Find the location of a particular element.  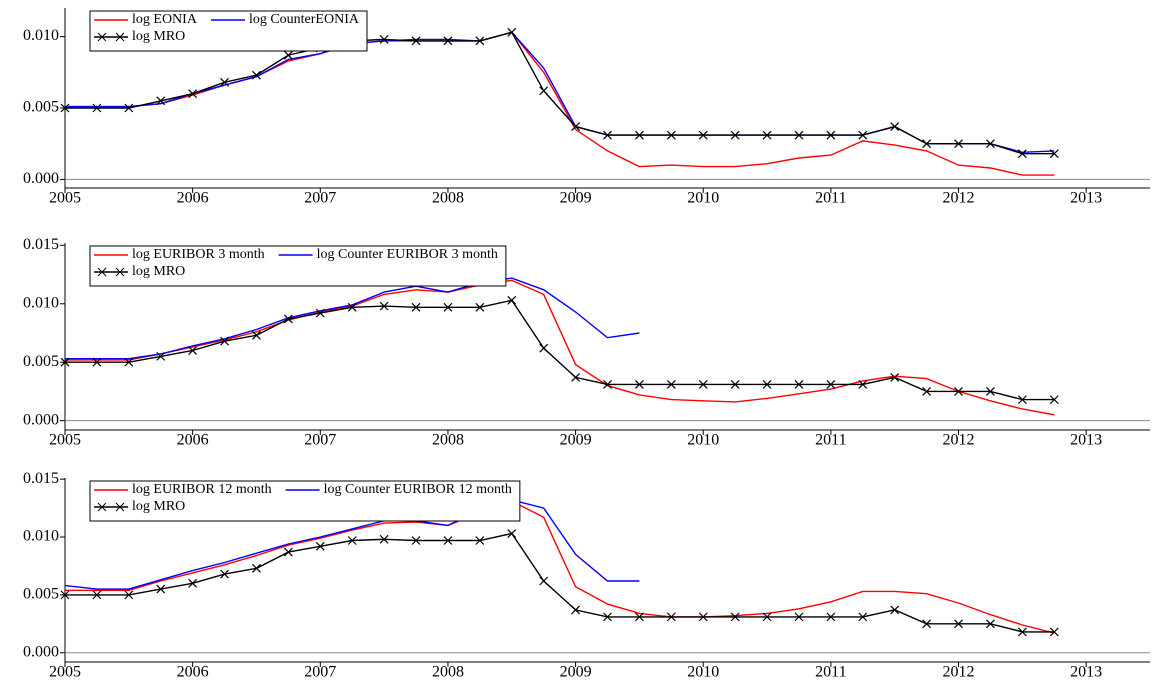

legend: log EONIA log CounterEONIA log MRO is located at coordinates (228, 31).